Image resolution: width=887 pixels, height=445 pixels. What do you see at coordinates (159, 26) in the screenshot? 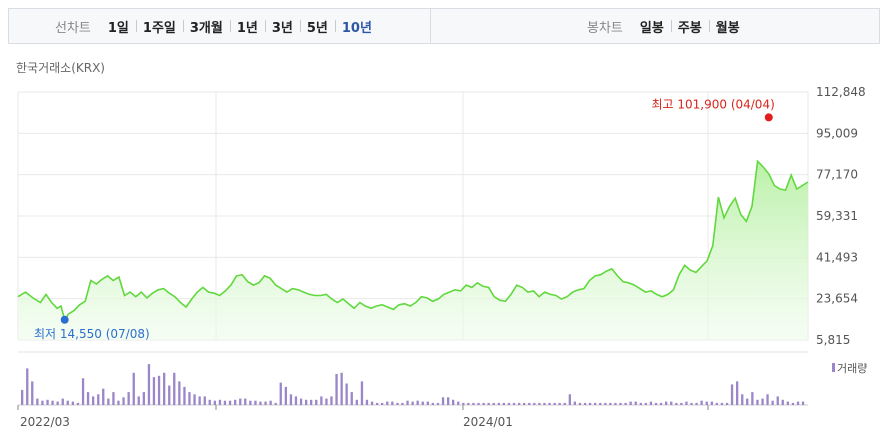
I see `tab-1-week: 1주일` at bounding box center [159, 26].